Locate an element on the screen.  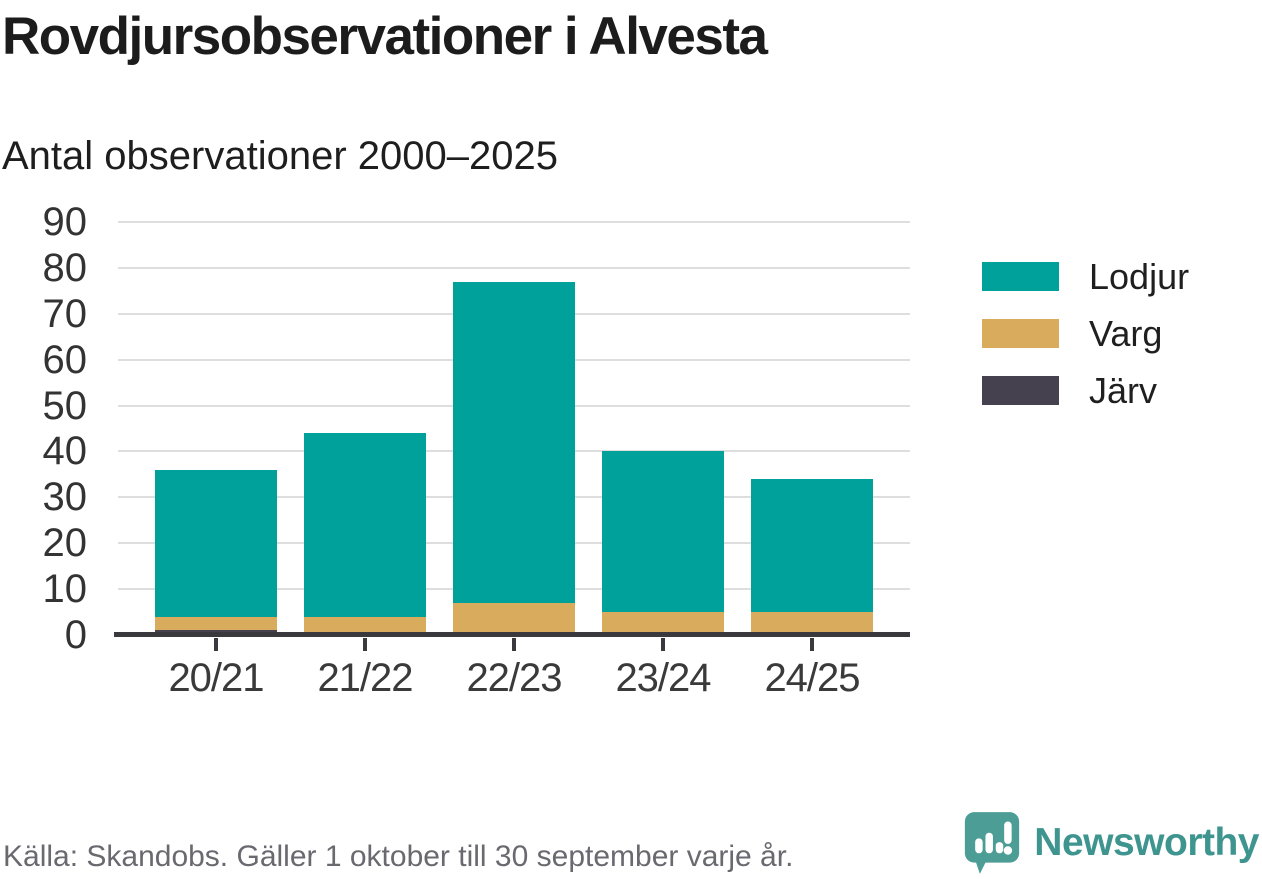
chart-subtitle: Antal observationer 2000–2025 is located at coordinates (280, 156).